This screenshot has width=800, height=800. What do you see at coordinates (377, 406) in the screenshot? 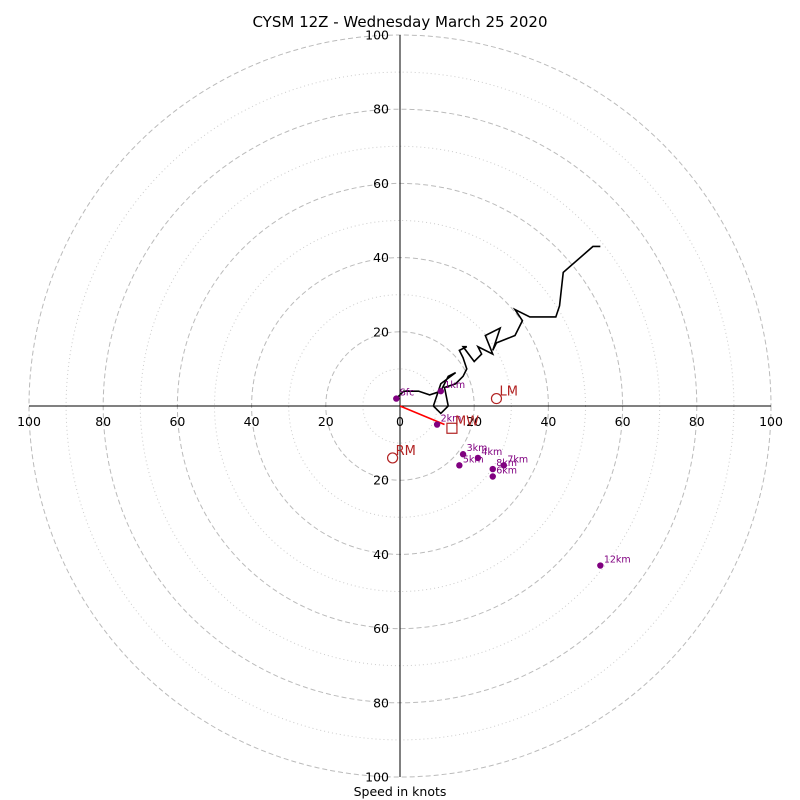
I see `y-tick-labels: 100 80 60 40 20 20 40 60 80 100` at bounding box center [377, 406].